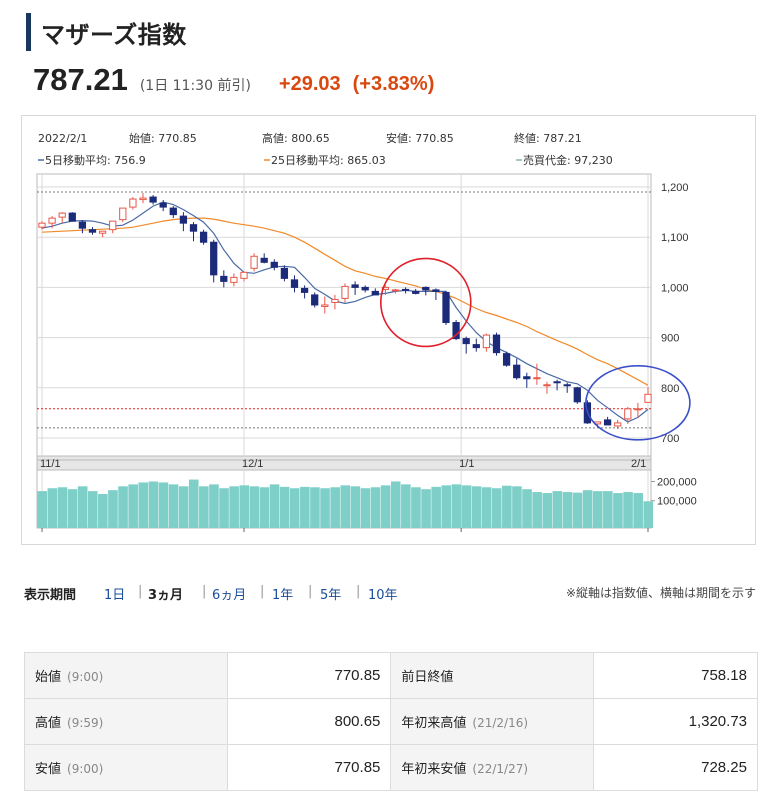 This screenshot has width=765, height=797. What do you see at coordinates (166, 595) in the screenshot?
I see `period-3m: 3ヵ月` at bounding box center [166, 595].